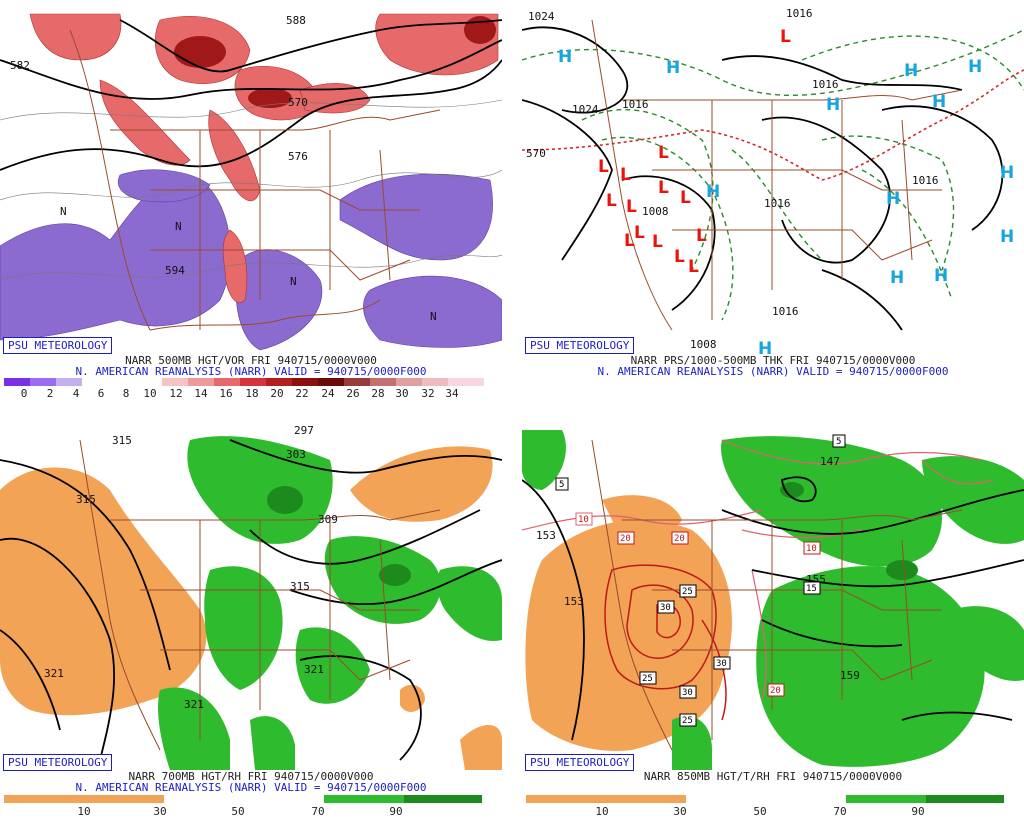 The width and height of the screenshot is (1024, 819). What do you see at coordinates (830, 461) in the screenshot?
I see `height-label: 147` at bounding box center [830, 461].